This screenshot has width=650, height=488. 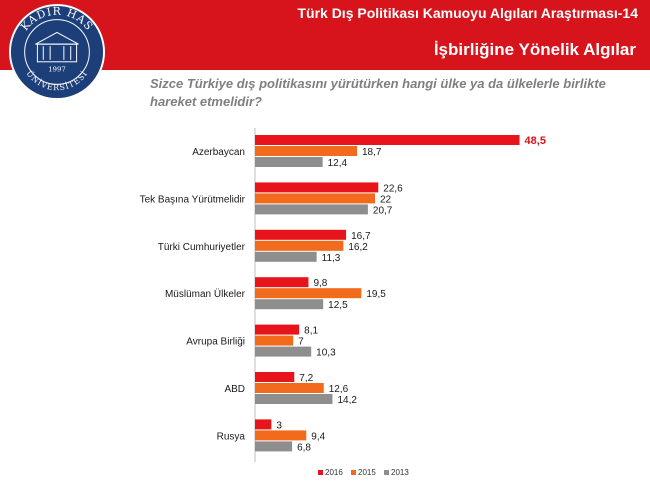 I want to click on bar-2013-m-sl-man-lkeler, so click(x=289, y=304).